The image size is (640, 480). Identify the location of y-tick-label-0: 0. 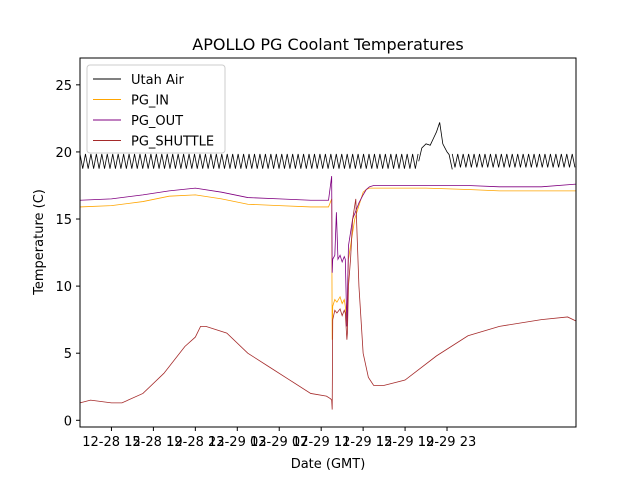
(68, 421).